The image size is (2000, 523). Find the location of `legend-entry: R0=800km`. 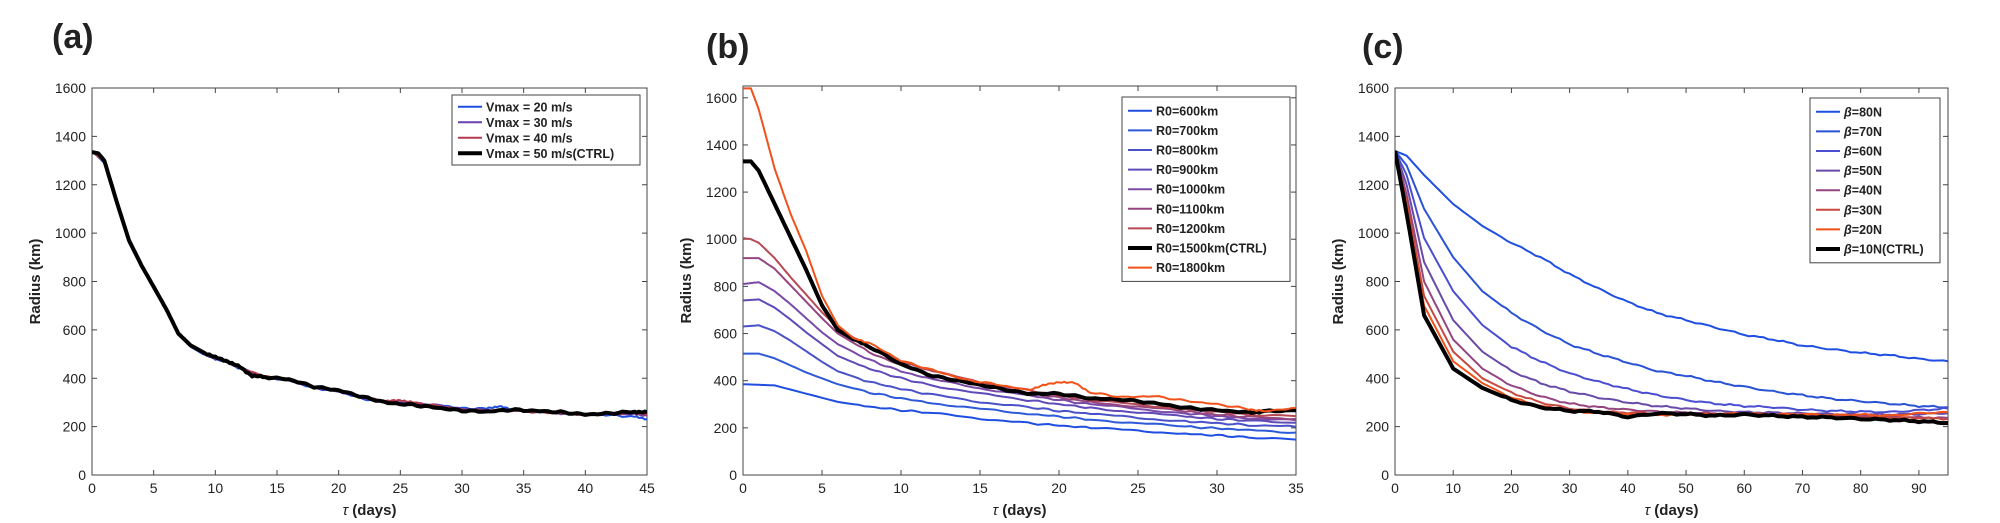

legend-entry: R0=800km is located at coordinates (1187, 151).